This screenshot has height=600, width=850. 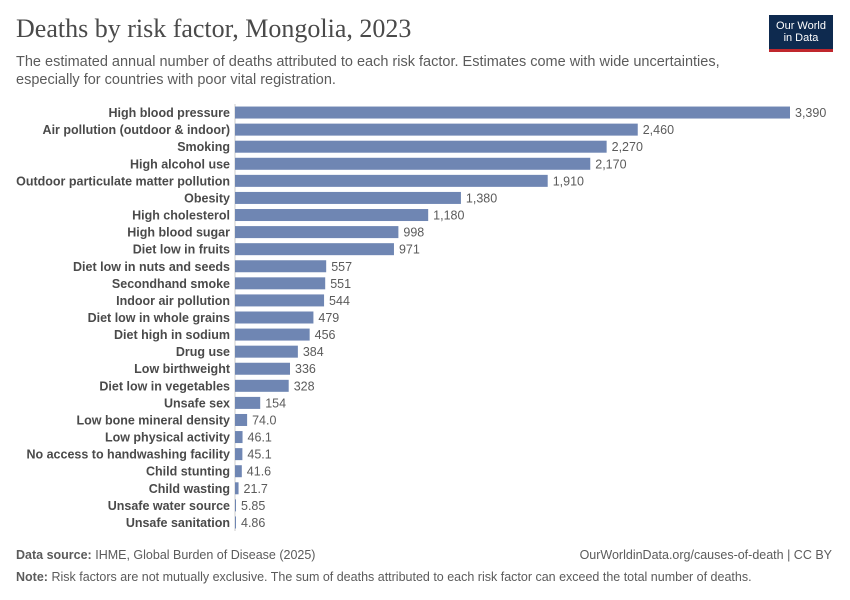 I want to click on value-label: 456, so click(x=325, y=335).